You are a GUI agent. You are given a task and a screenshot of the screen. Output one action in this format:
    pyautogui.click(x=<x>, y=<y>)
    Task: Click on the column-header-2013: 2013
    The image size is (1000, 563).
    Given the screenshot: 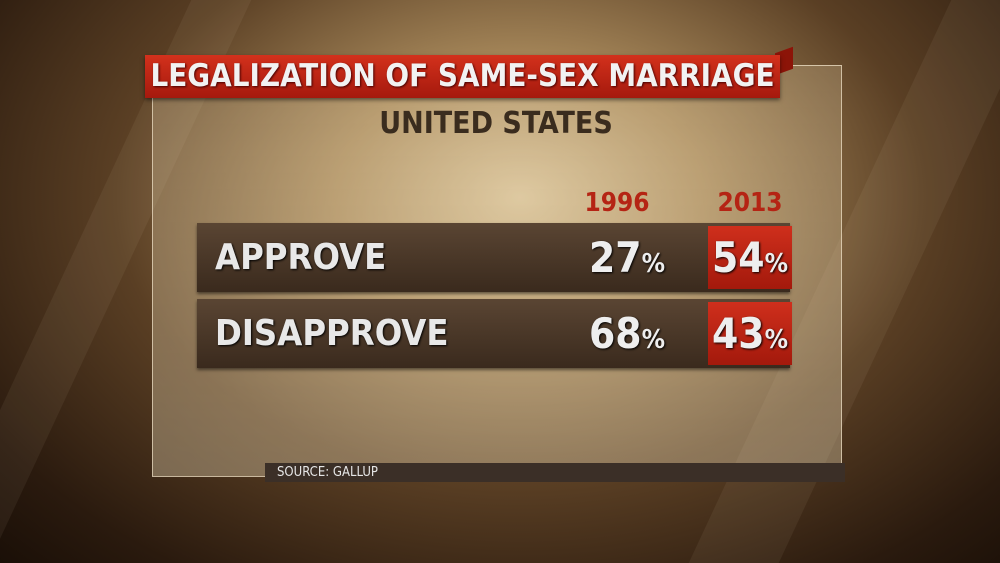 What is the action you would take?
    pyautogui.click(x=750, y=203)
    